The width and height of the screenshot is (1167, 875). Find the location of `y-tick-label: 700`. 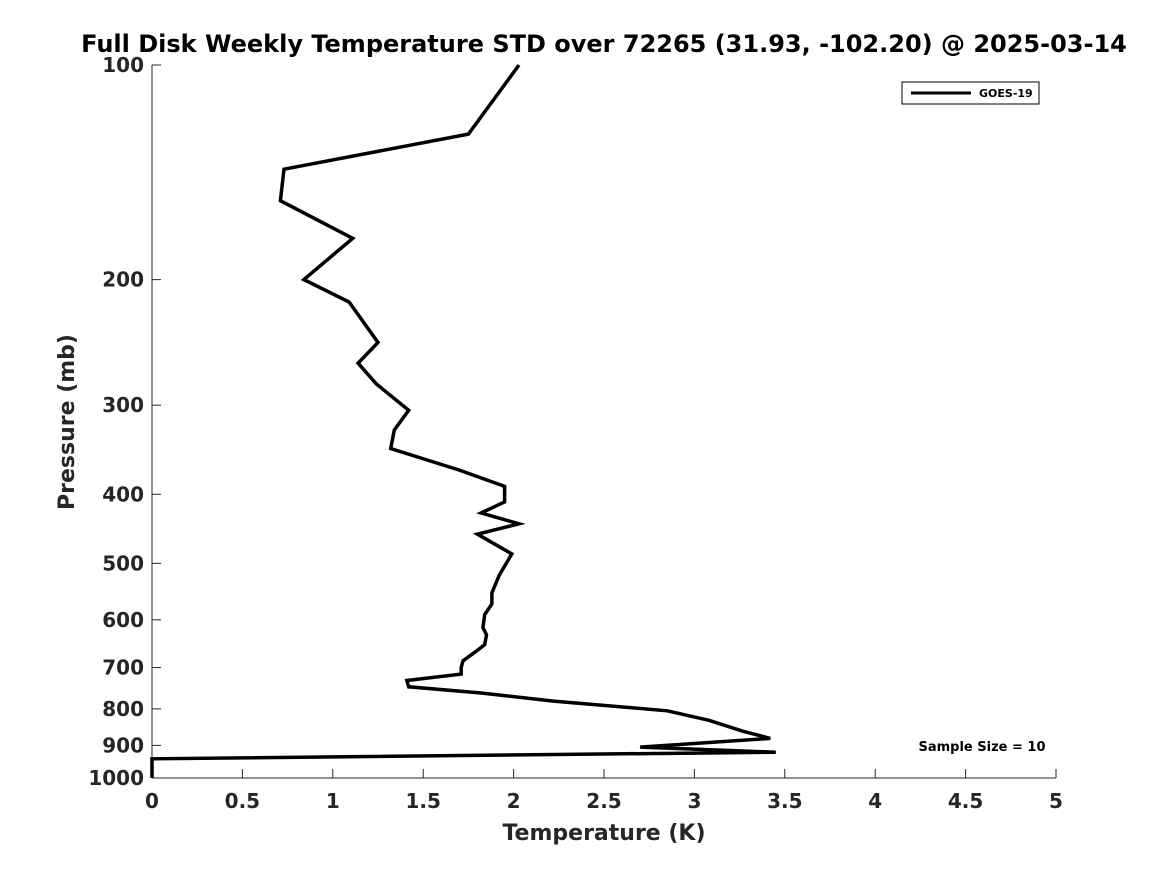

y-tick-label: 700 is located at coordinates (123, 668).